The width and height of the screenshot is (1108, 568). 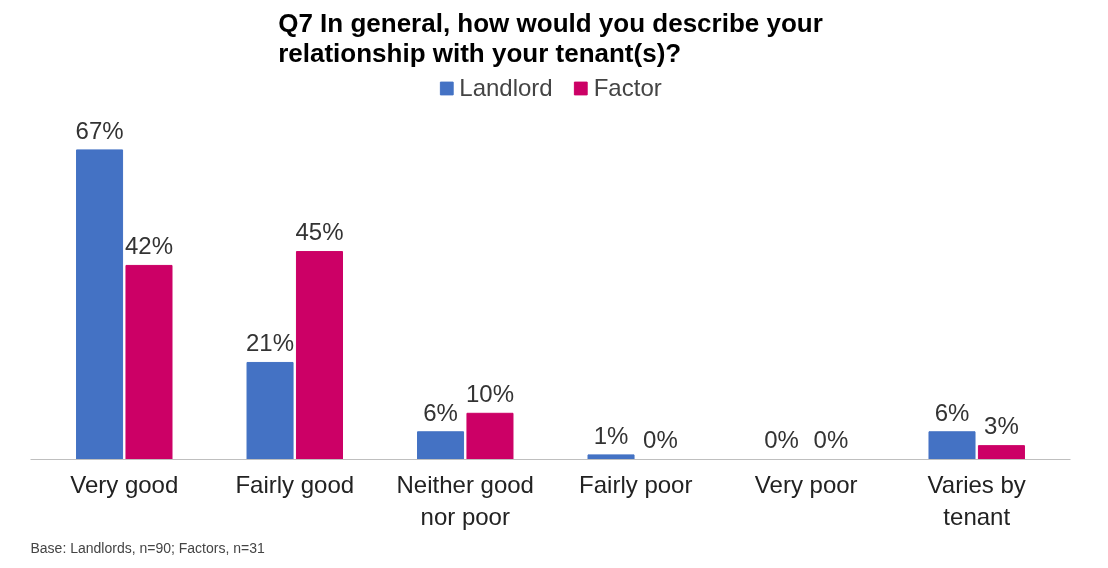 What do you see at coordinates (124, 484) in the screenshot?
I see `x-tick-label: Very good` at bounding box center [124, 484].